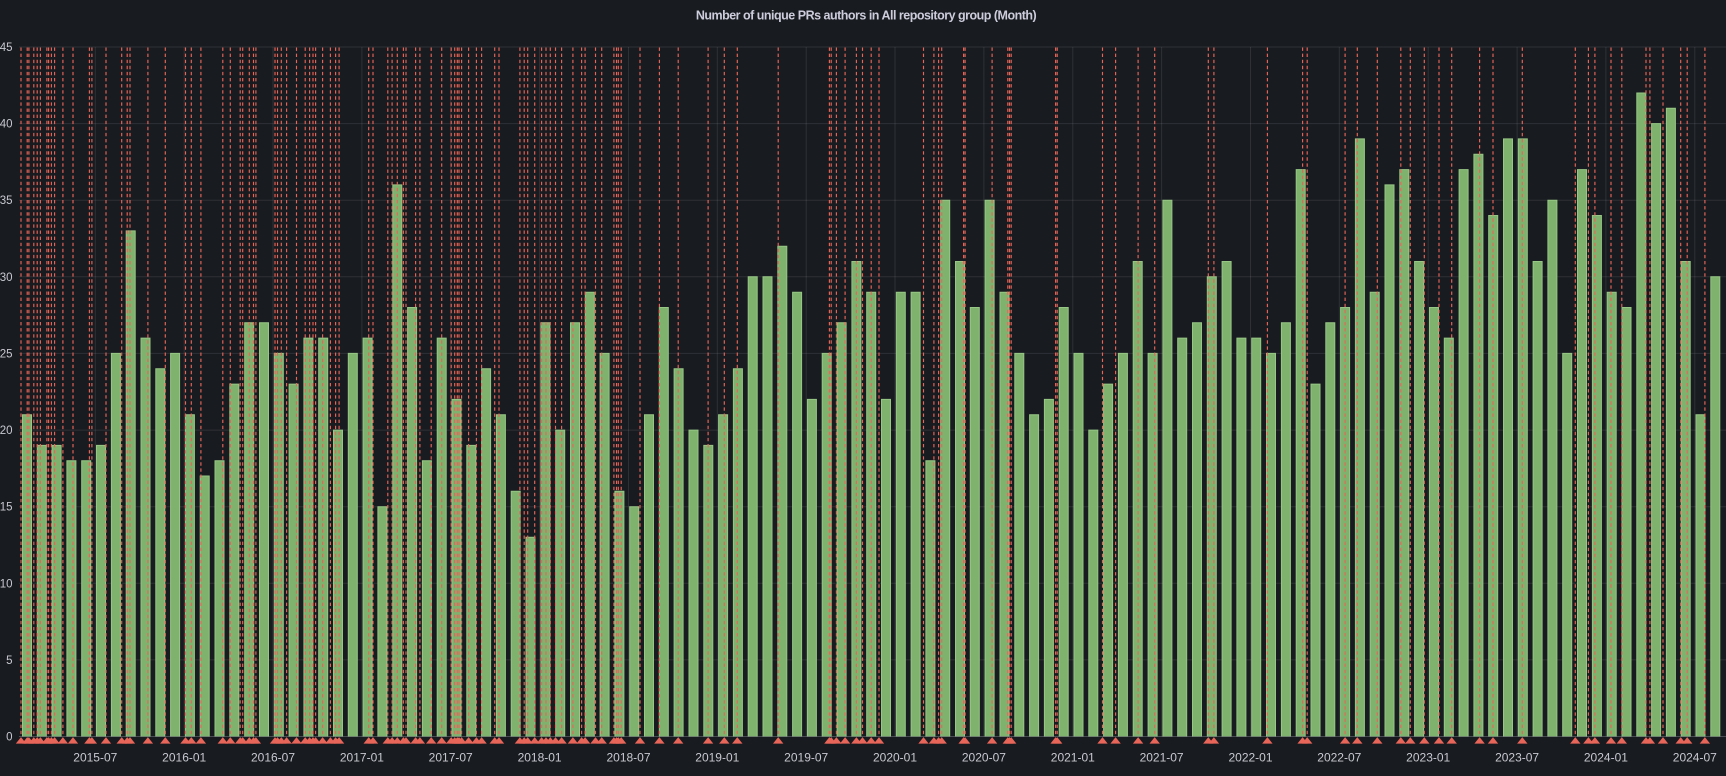  I want to click on svg-text: 2023-01, so click(1428, 758).